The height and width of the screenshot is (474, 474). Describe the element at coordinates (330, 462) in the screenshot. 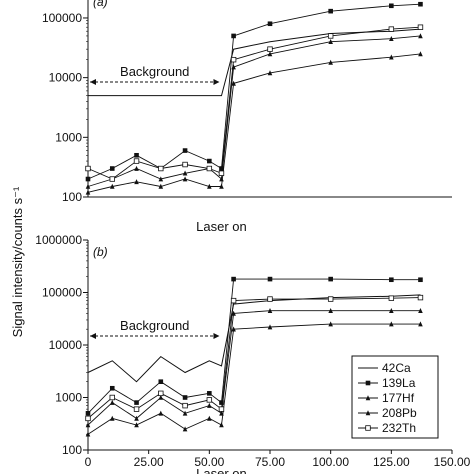

I see `x-tick-label: 100.00` at that location.